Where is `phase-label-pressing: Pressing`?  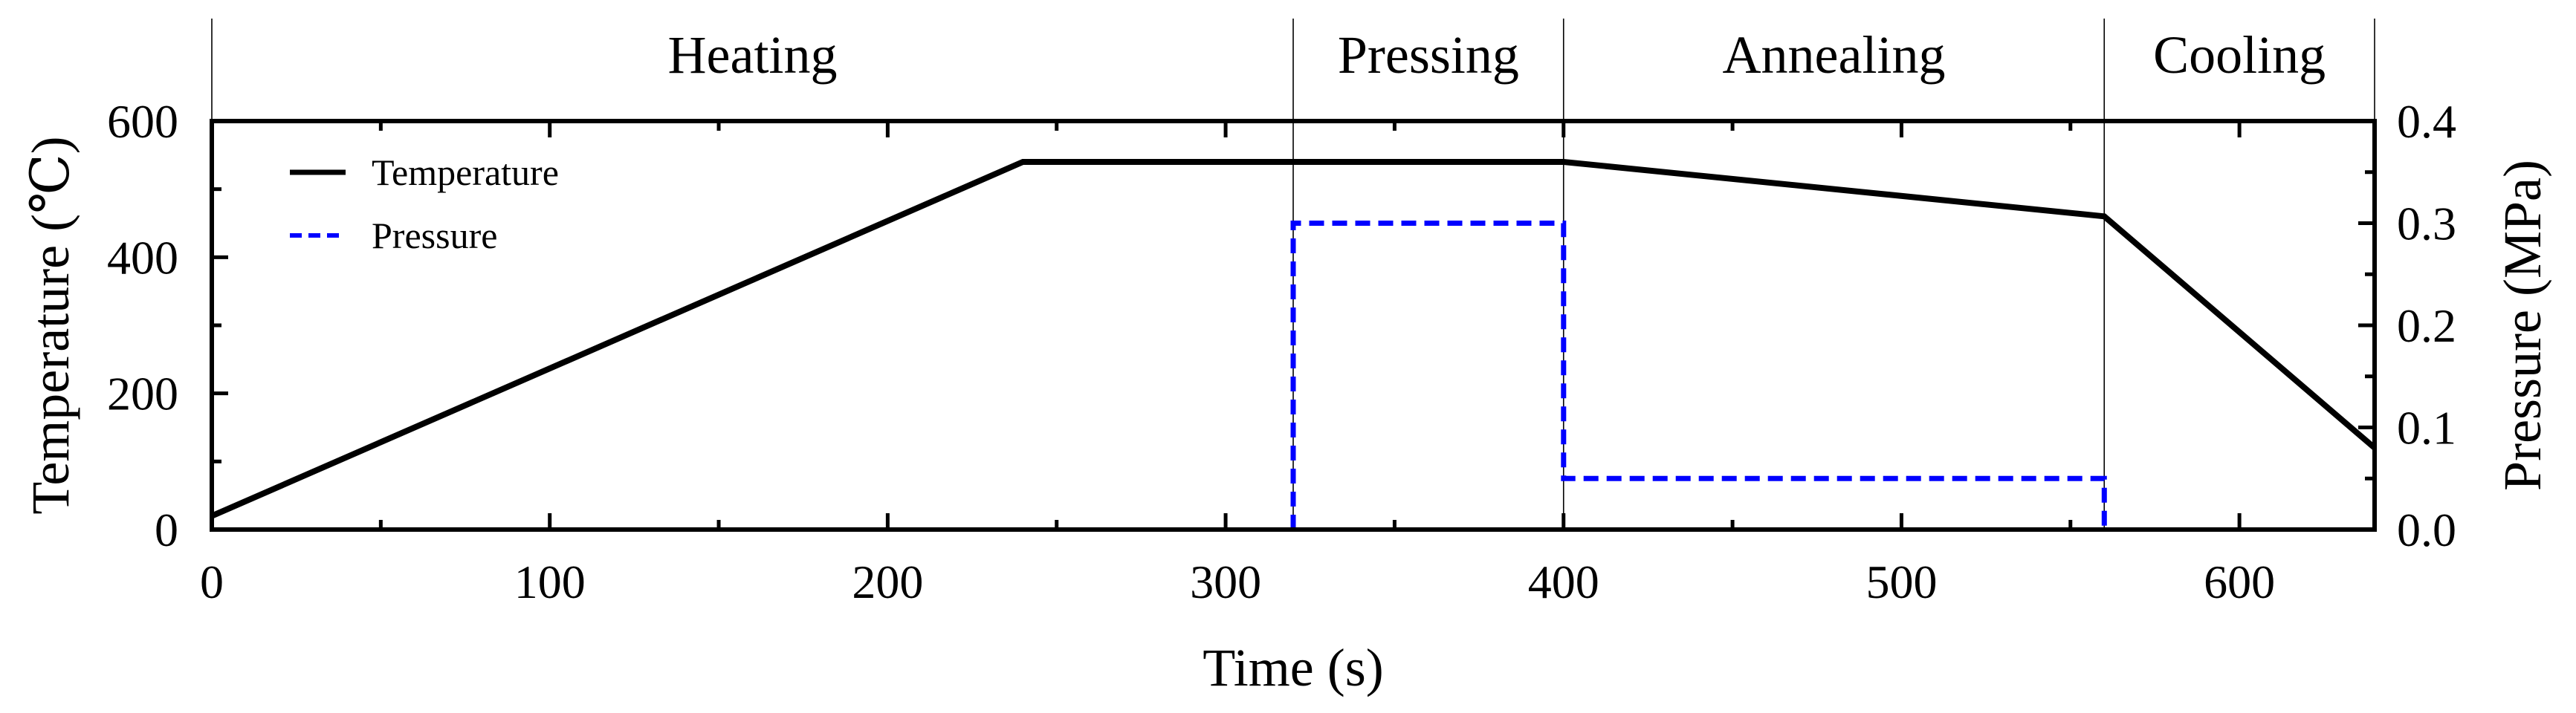 phase-label-pressing: Pressing is located at coordinates (1428, 55).